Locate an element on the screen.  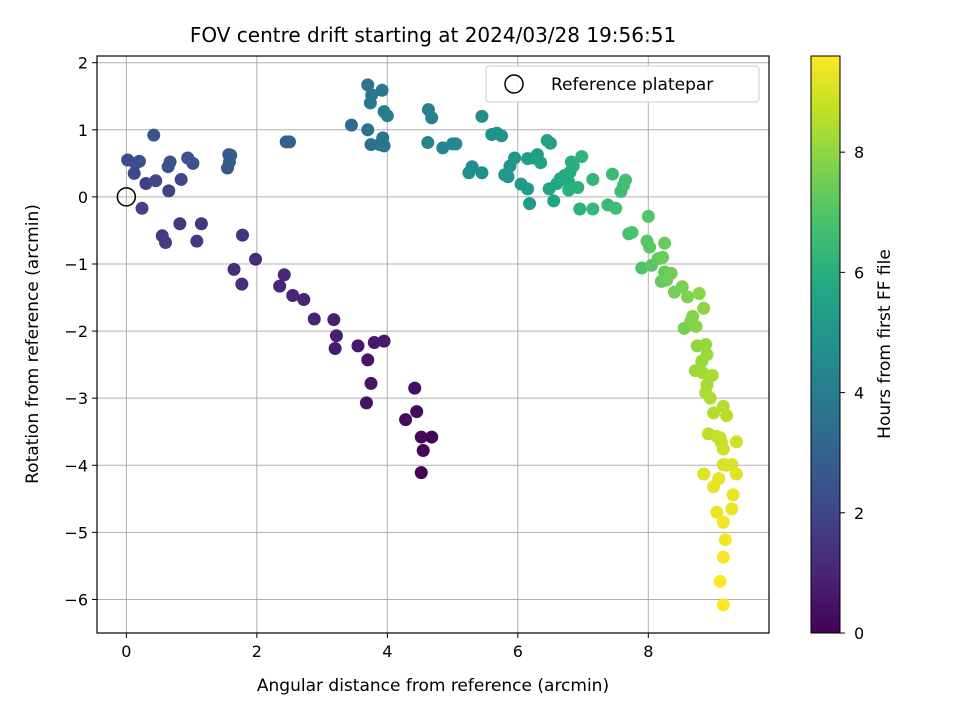
reference-platepar-marker is located at coordinates (126, 197).